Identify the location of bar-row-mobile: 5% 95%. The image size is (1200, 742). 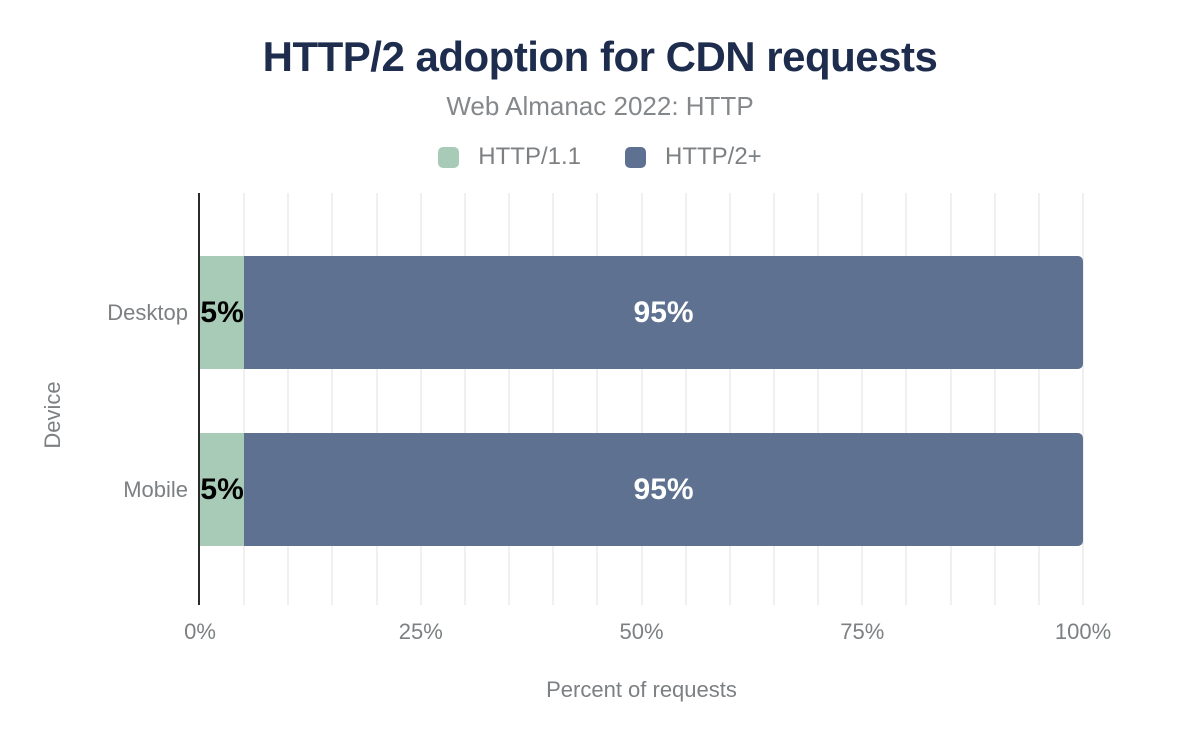
(641, 489).